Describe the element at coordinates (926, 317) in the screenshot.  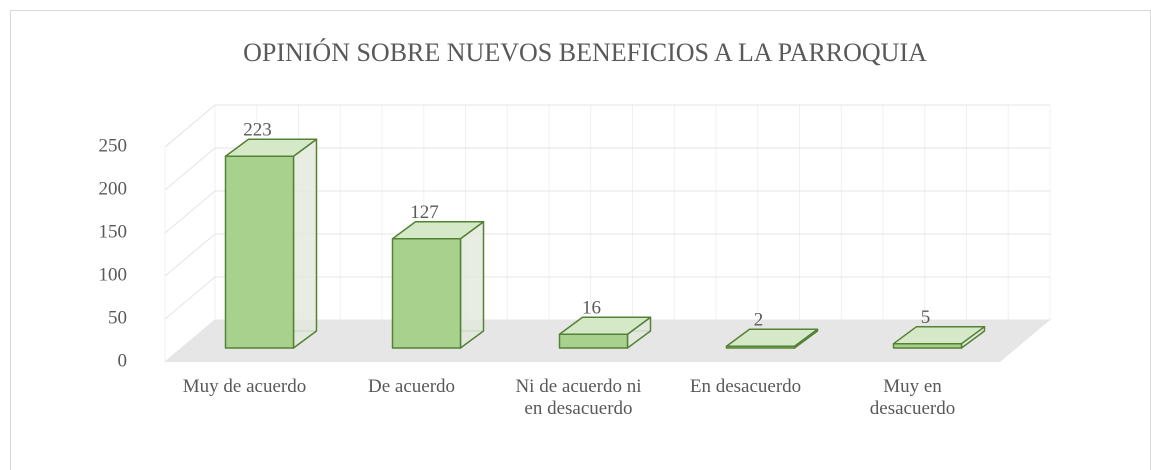
I see `data-label: 5` at that location.